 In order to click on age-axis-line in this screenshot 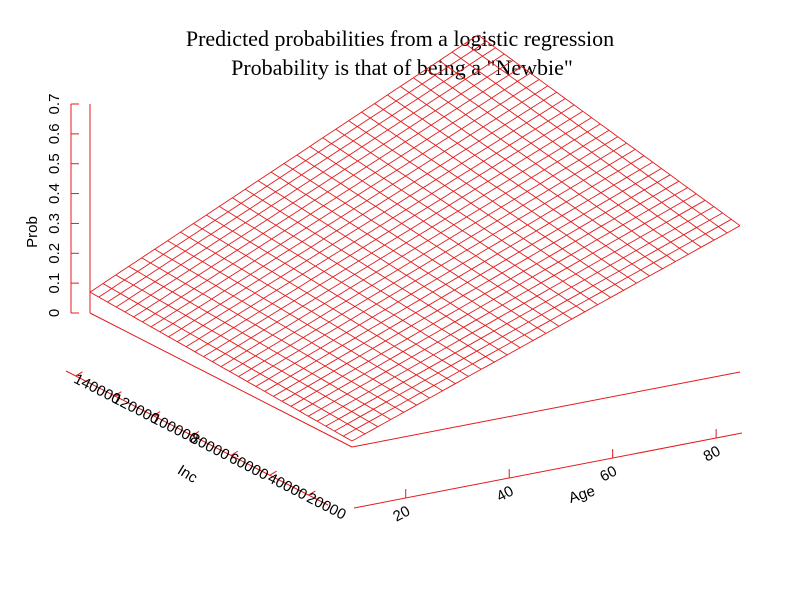, I will do `click(548, 470)`.